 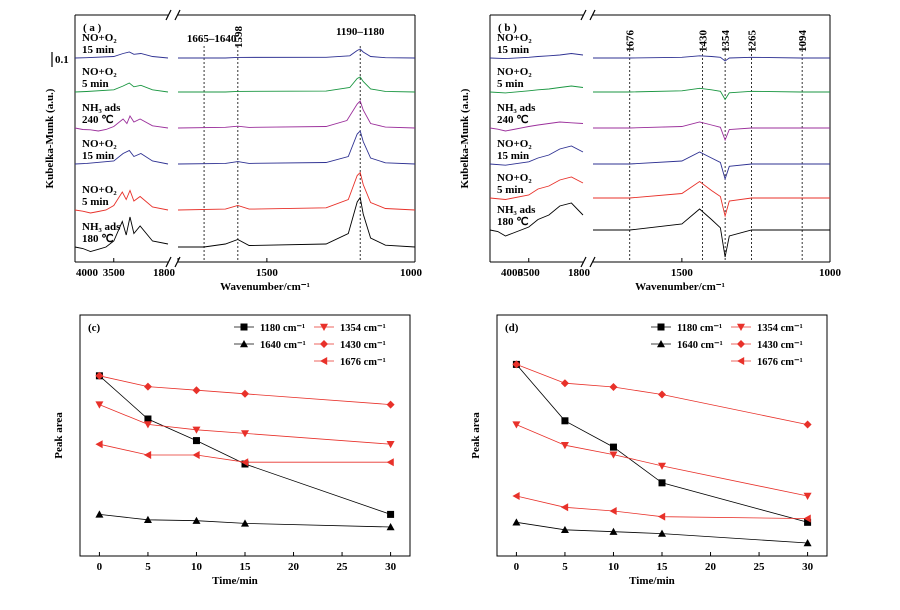 I want to click on legend-label: 1676 cm⁻¹, so click(x=780, y=362).